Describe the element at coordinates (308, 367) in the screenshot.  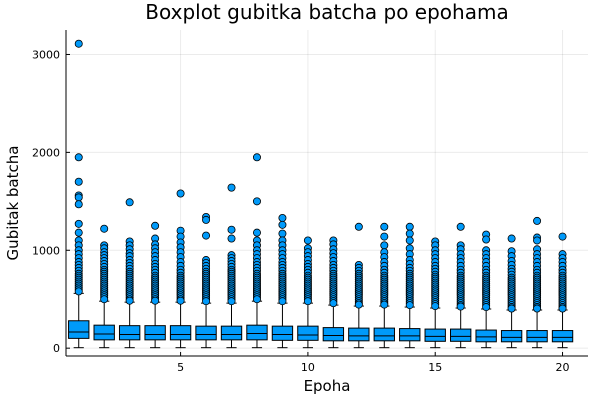
I see `x-tick-label: 10` at that location.